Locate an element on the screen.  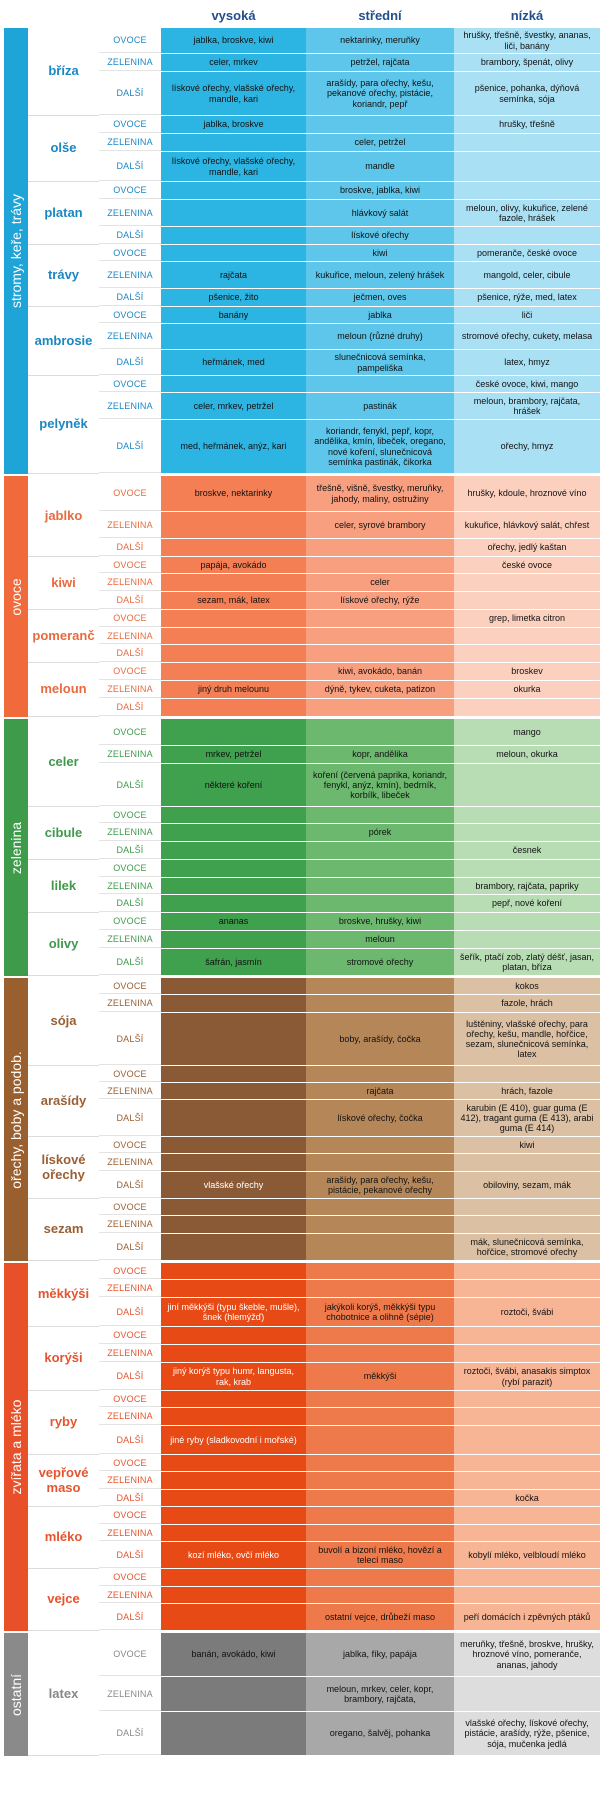
allergen-name: mléko is located at coordinates (63, 1538).